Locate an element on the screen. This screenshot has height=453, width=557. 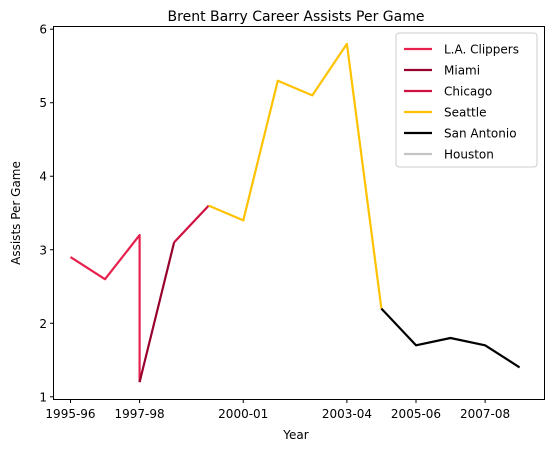
legend-label: Chicago is located at coordinates (468, 92).